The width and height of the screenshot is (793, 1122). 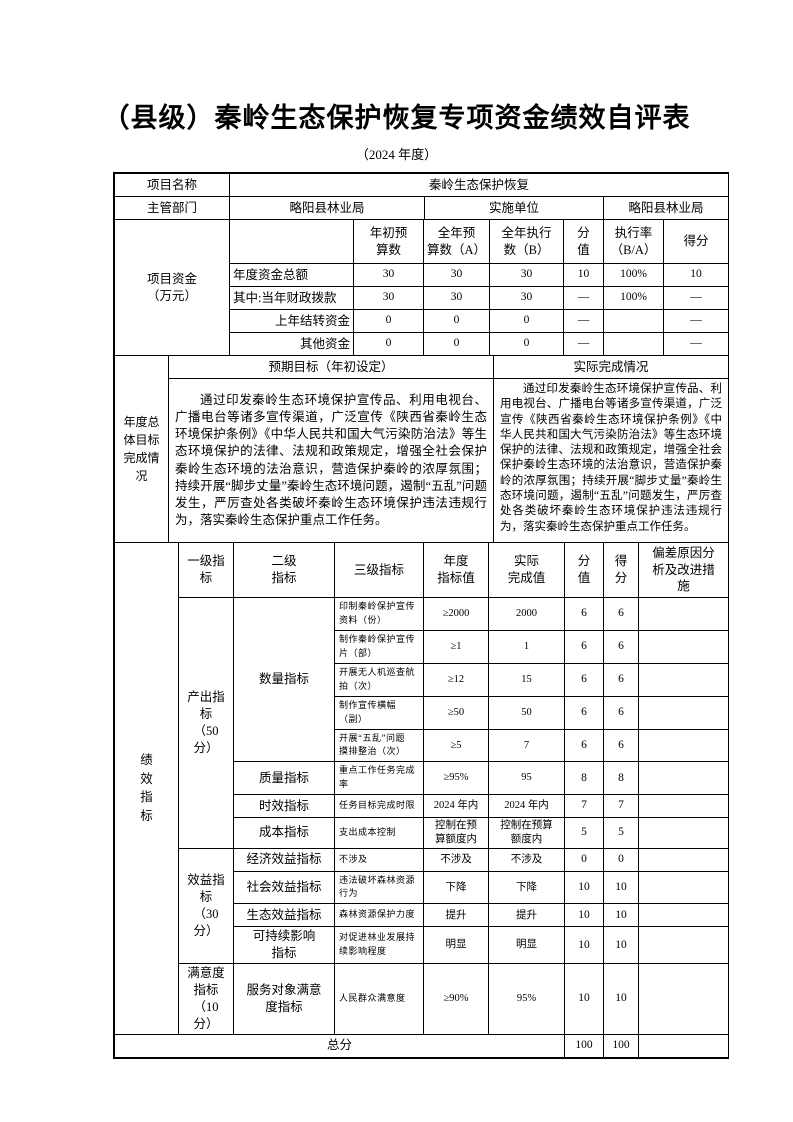 I want to click on page-subtitle: （2024 年度）, so click(x=396, y=154).